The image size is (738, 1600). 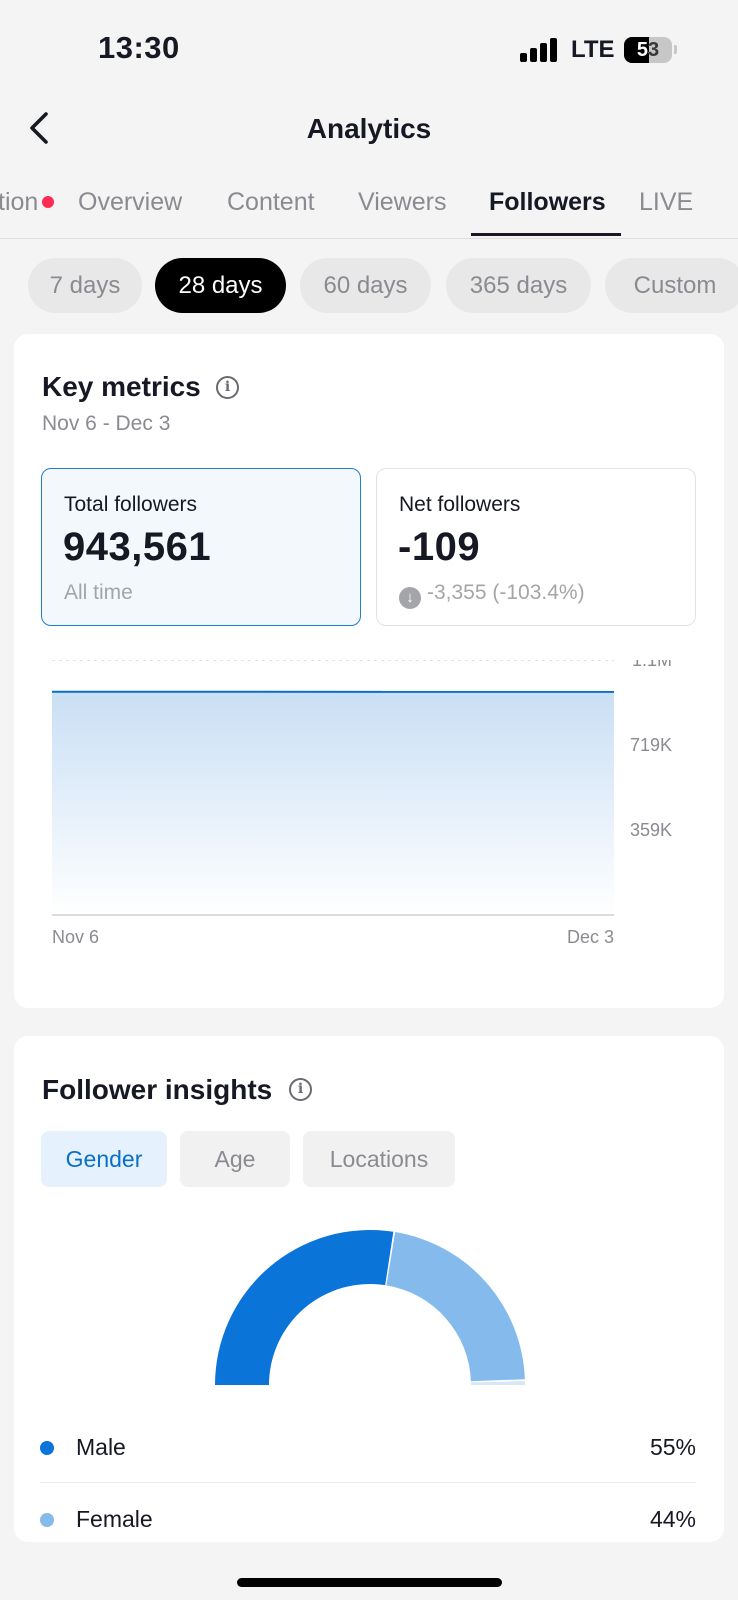 I want to click on period-7-days: 7 days, so click(x=85, y=285).